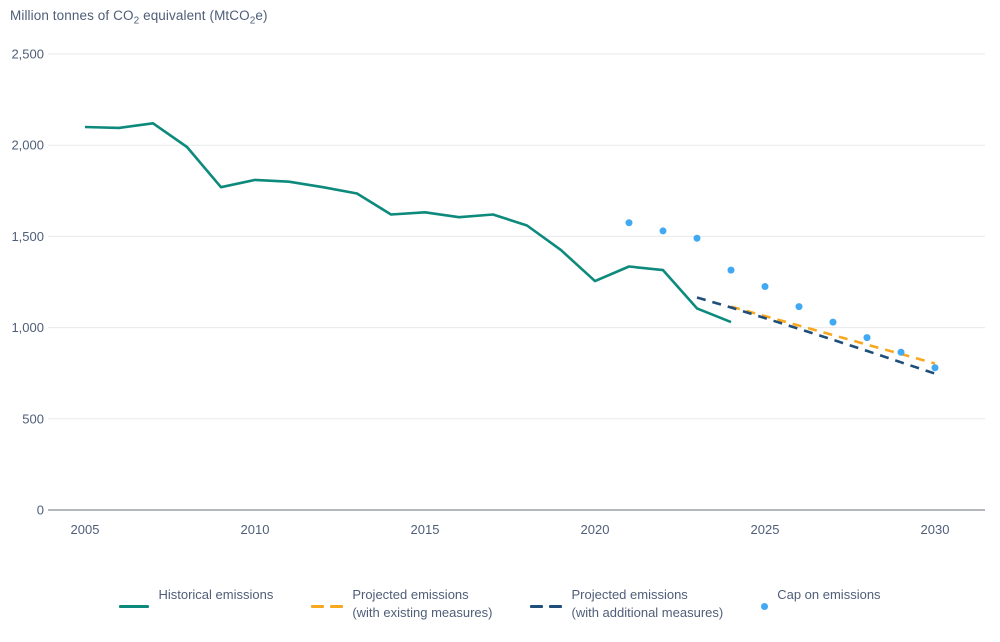 This screenshot has height=642, width=1000. I want to click on x-tick-label: 2025, so click(765, 529).